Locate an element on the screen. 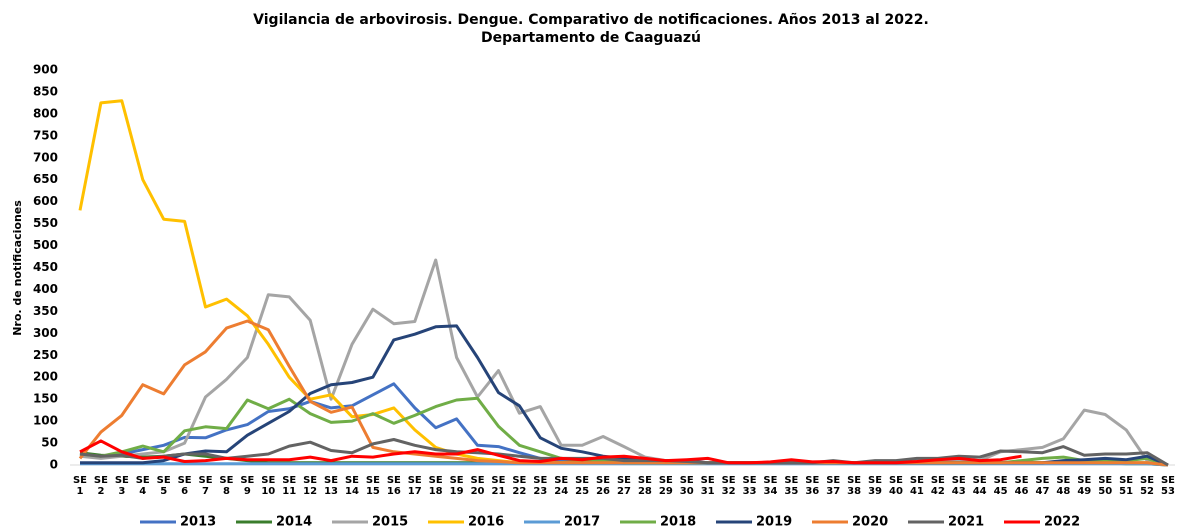  y-tick-label: 250 is located at coordinates (45, 355).